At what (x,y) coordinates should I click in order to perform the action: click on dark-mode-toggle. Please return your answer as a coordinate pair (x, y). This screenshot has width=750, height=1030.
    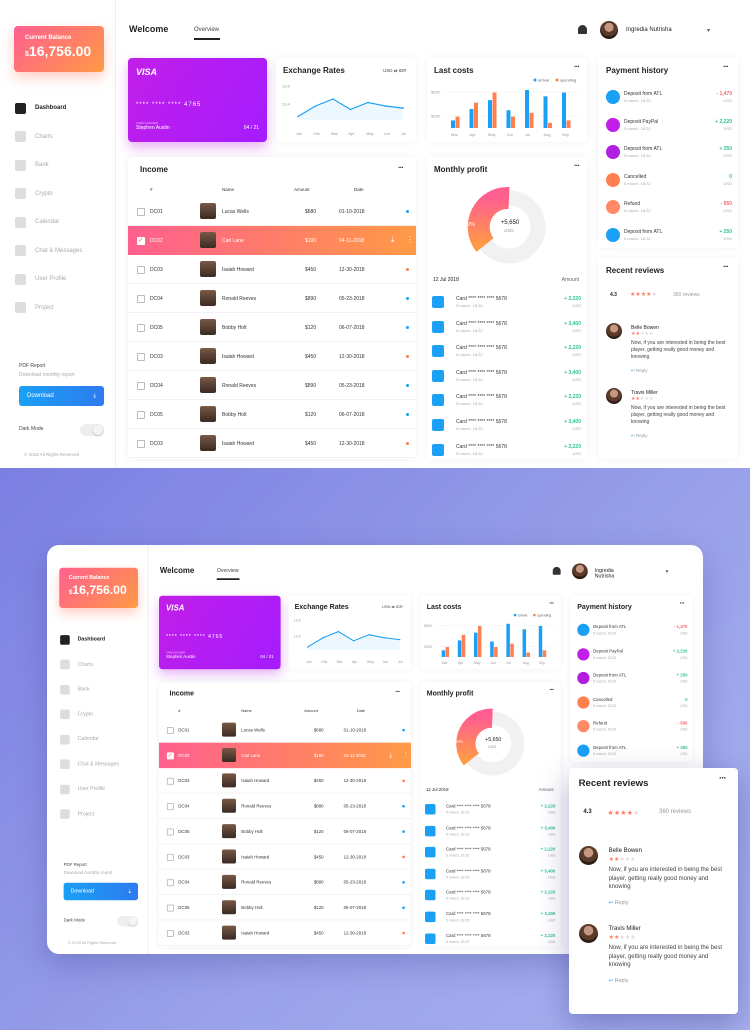
    Looking at the image, I should click on (92, 430).